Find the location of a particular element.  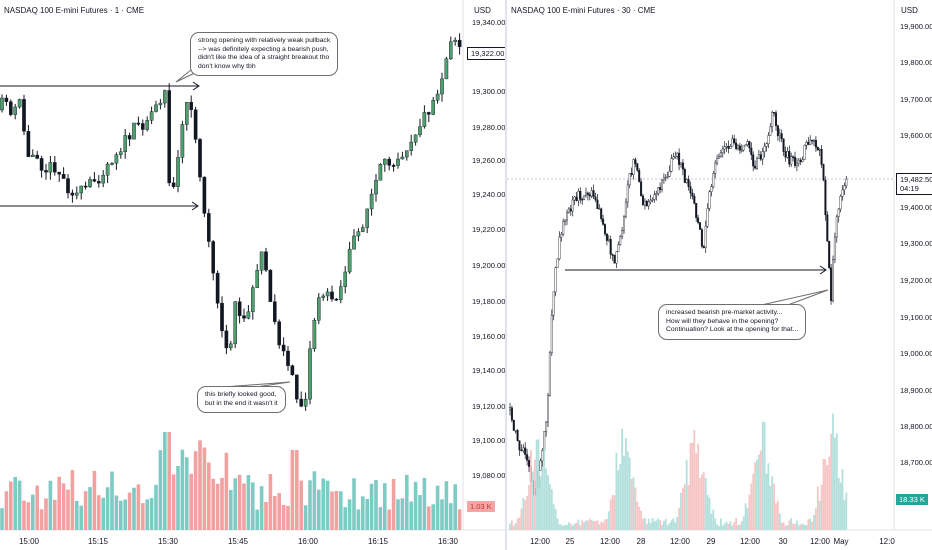

right-price-label: 19,700.00 is located at coordinates (916, 99).